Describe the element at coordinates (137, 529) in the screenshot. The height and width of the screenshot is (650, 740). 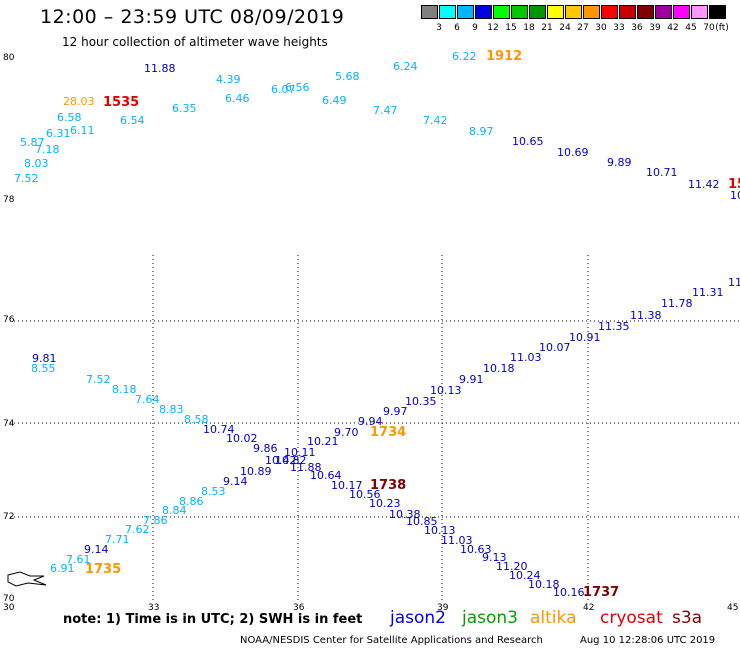
I see `wave-height-value: 7.62` at that location.